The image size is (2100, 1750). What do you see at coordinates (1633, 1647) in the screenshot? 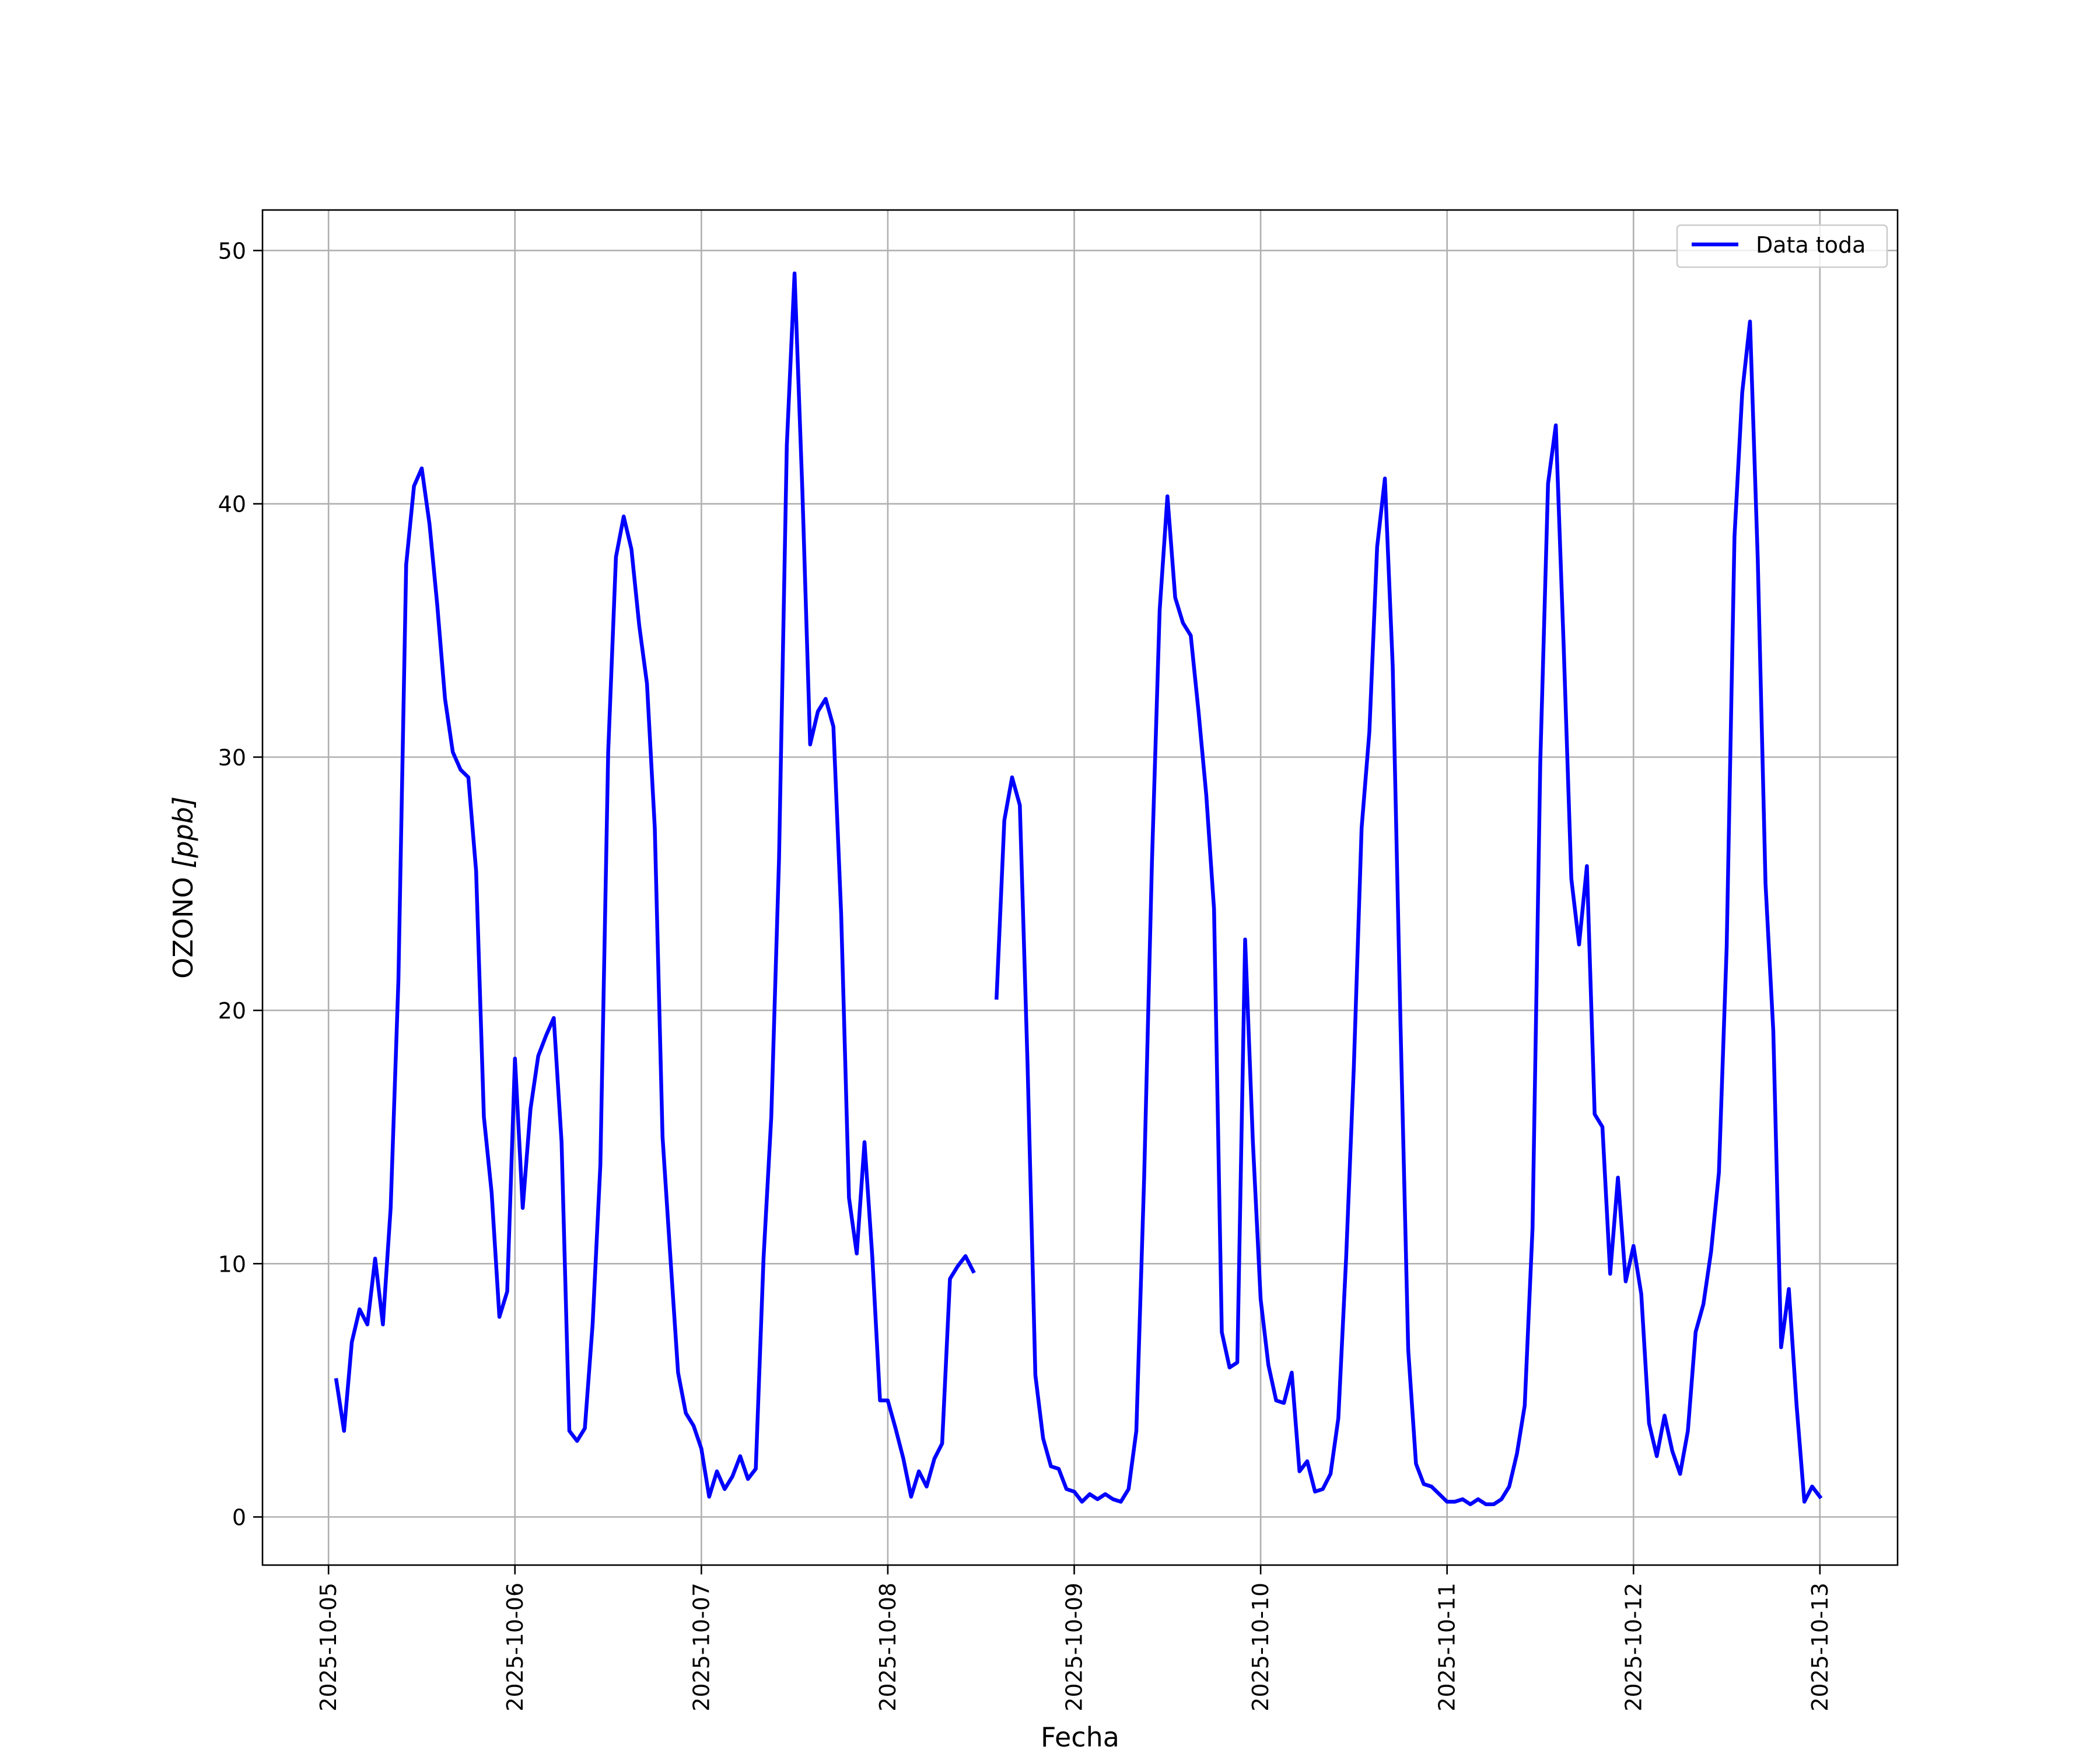
I see `x-tick-label: 2025-10-12` at bounding box center [1633, 1647].